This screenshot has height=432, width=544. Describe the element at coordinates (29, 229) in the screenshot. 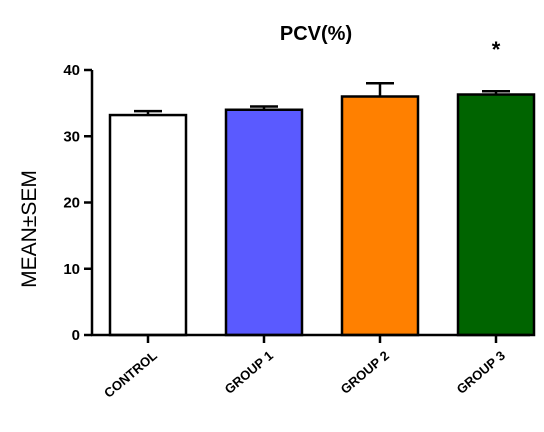

I see `y-axis-label: MEAN±SEM` at that location.